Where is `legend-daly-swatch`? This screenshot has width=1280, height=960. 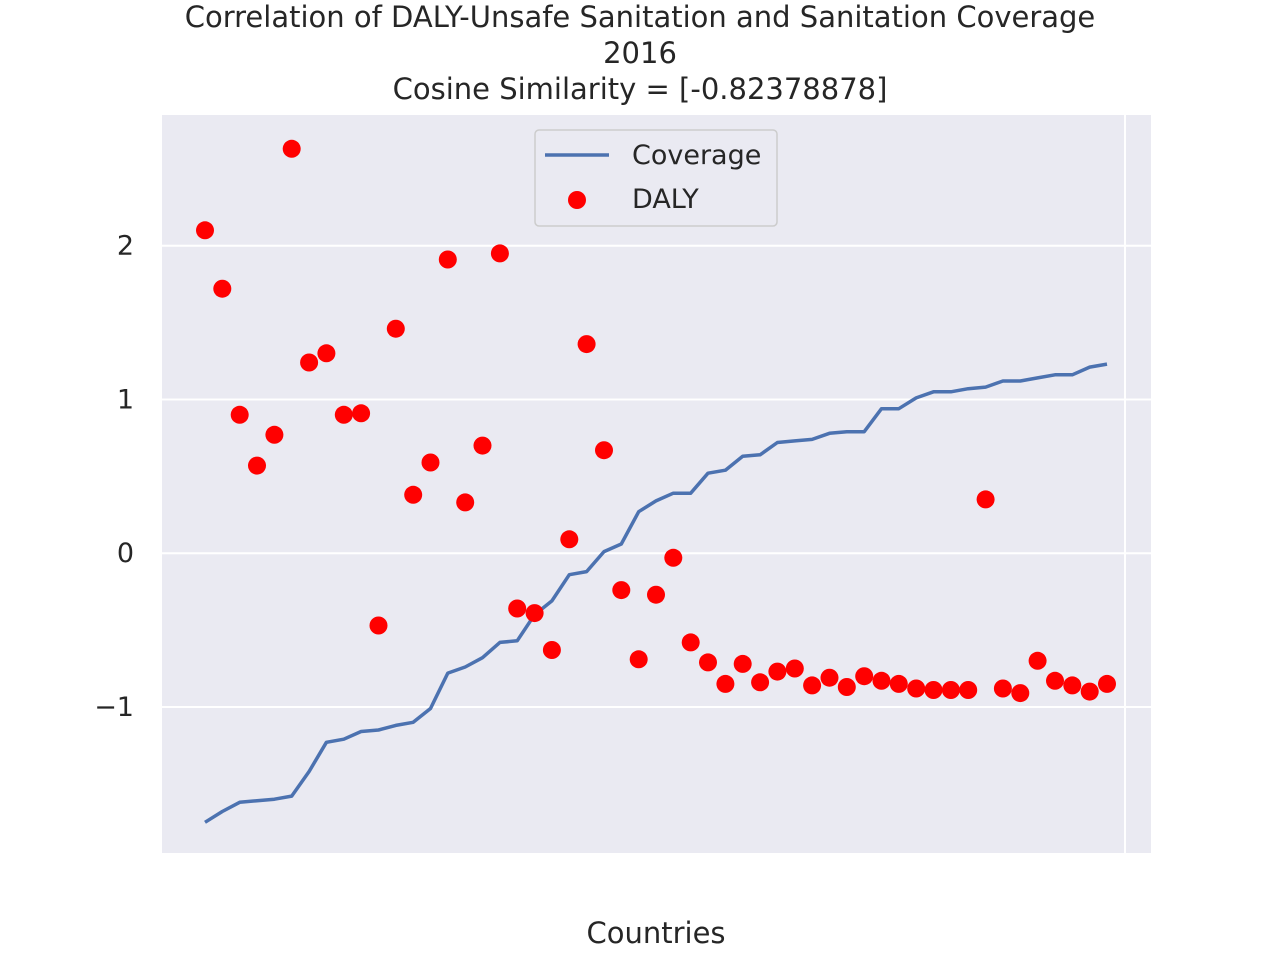
legend-daly-swatch is located at coordinates (577, 200).